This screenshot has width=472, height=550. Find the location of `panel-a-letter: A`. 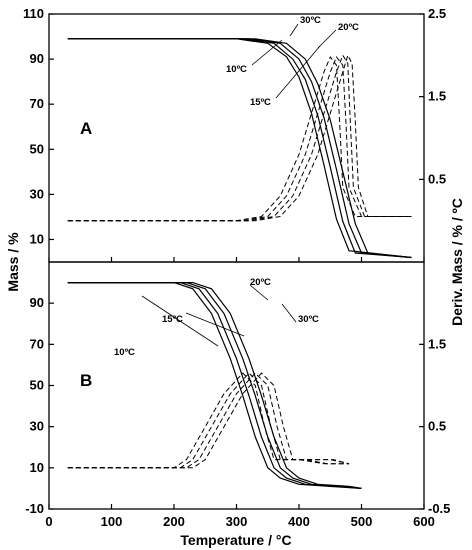

panel-a-letter: A is located at coordinates (86, 128).